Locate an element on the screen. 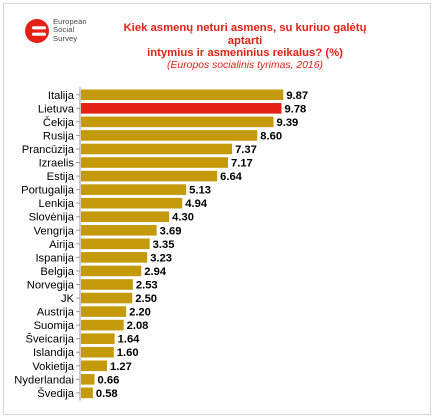  category-label: Italija is located at coordinates (61, 96).